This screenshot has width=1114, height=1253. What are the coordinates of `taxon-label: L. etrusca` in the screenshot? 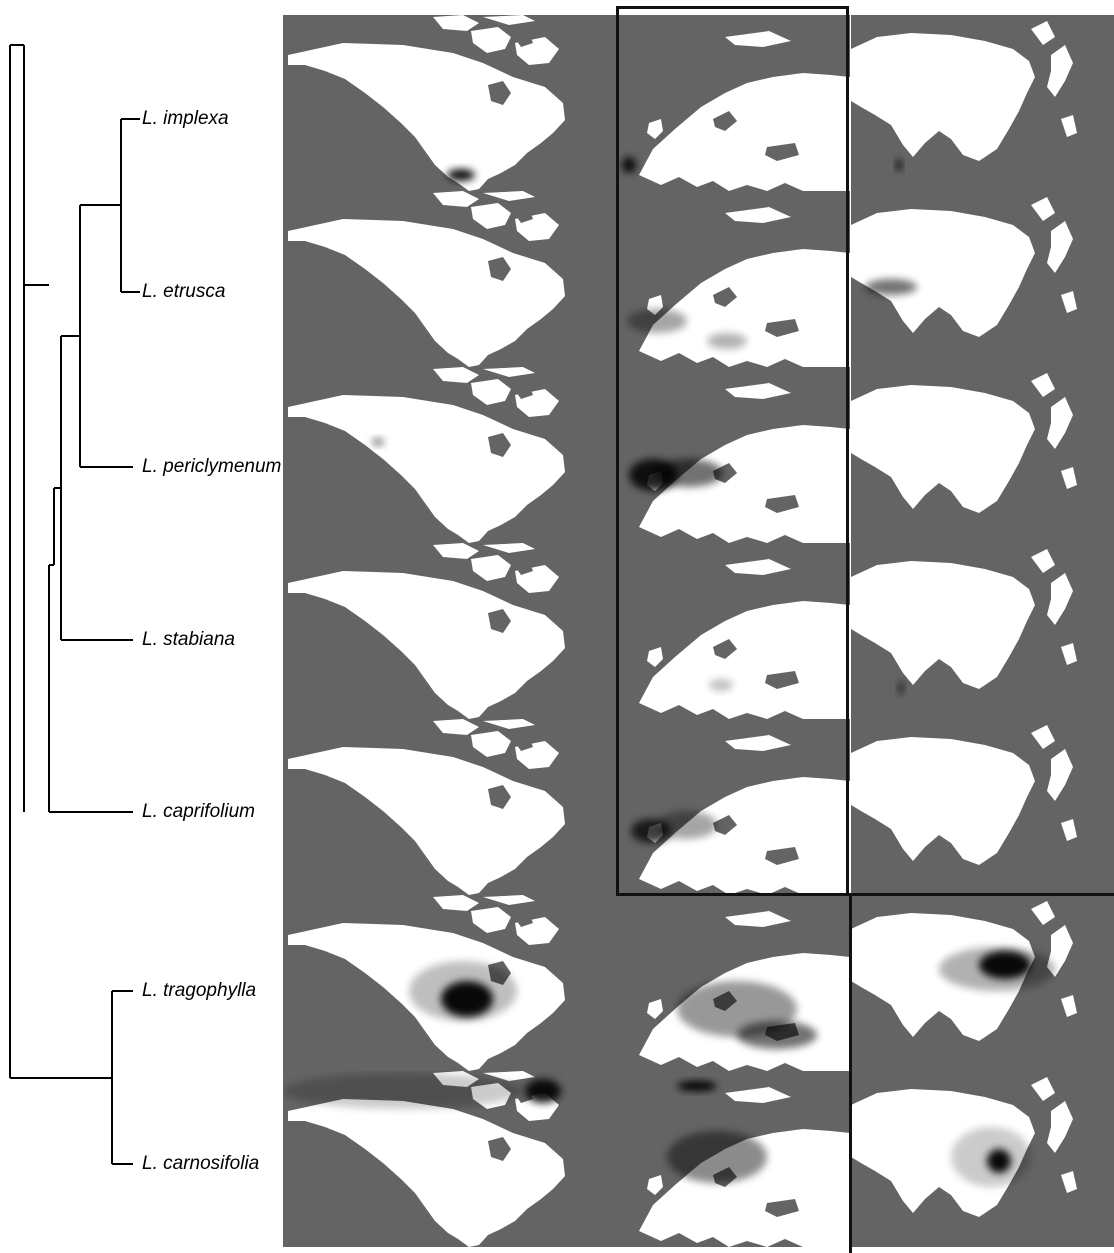 It's located at (184, 291).